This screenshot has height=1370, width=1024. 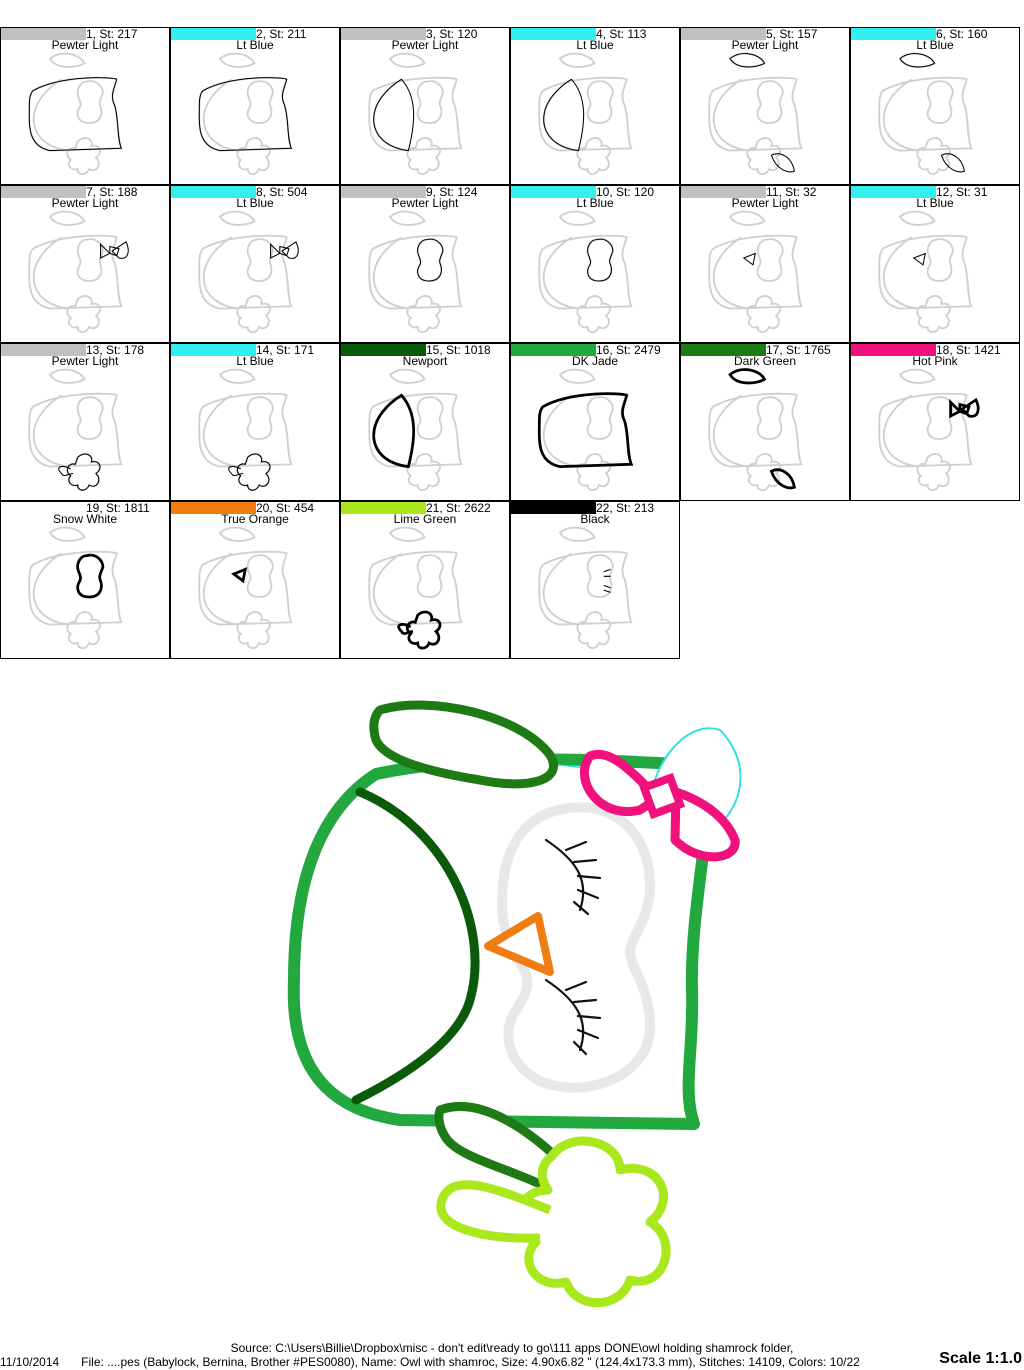 I want to click on color-stop-cell: 10, St: 120 Lt Blue, so click(x=595, y=264).